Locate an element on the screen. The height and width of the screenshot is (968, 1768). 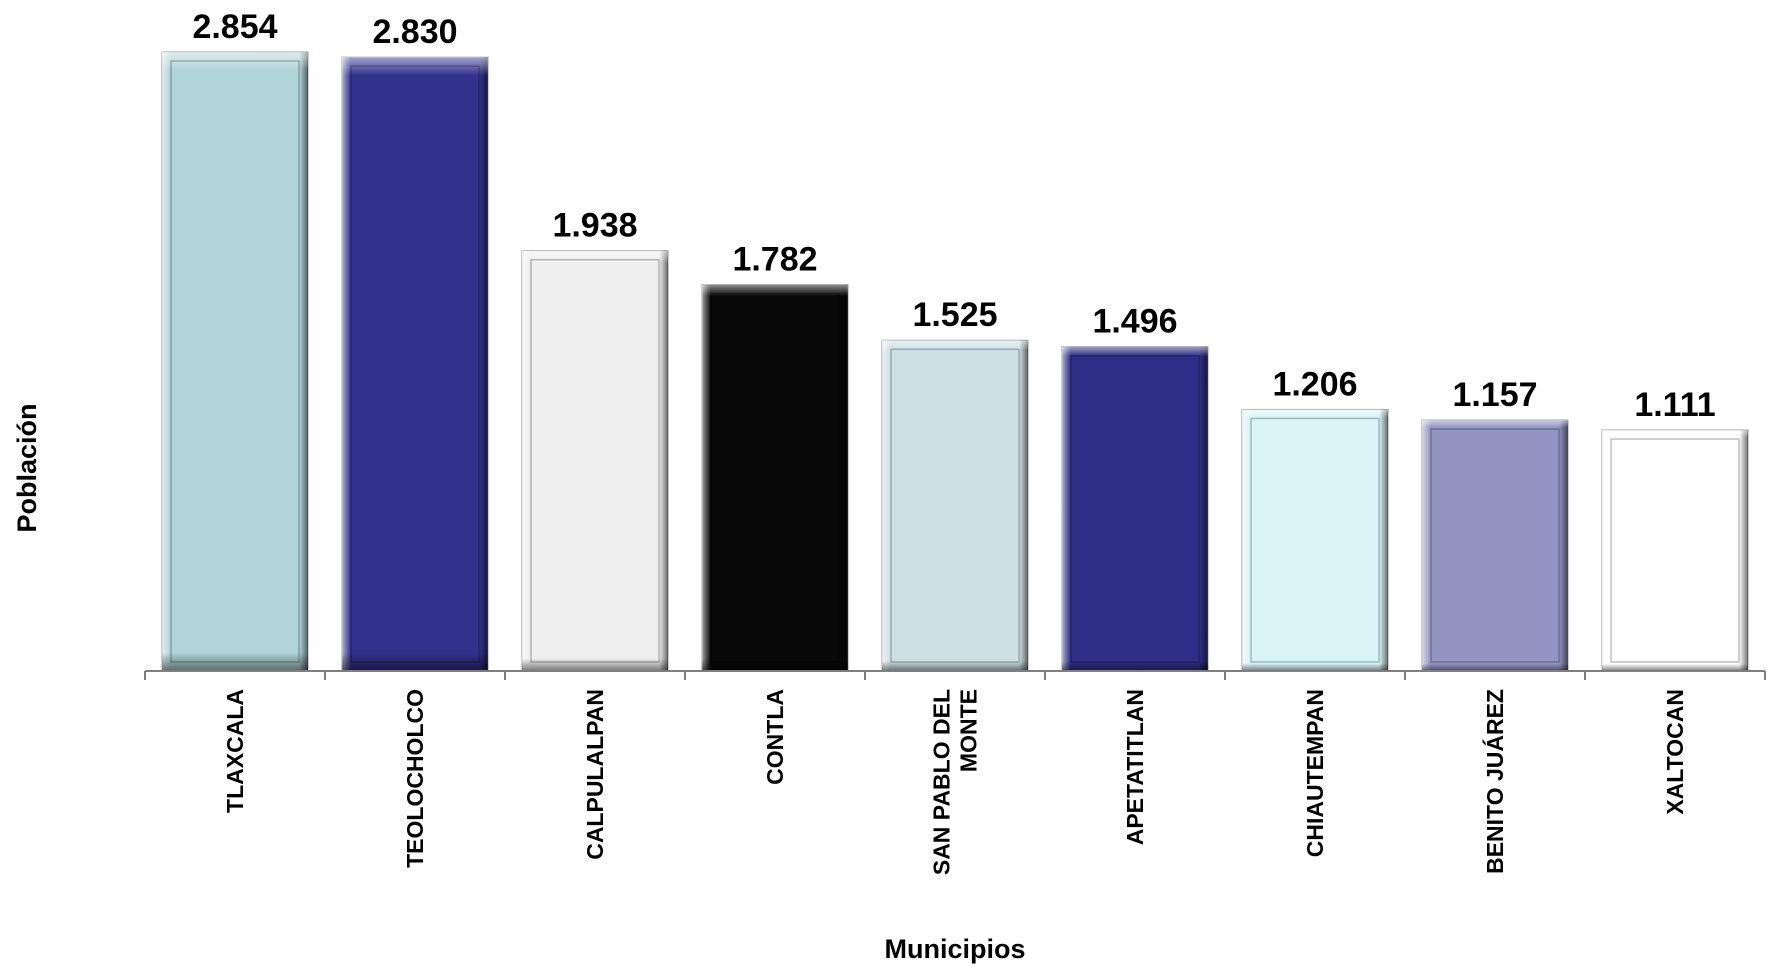
value-label: 1.525 is located at coordinates (954, 315).